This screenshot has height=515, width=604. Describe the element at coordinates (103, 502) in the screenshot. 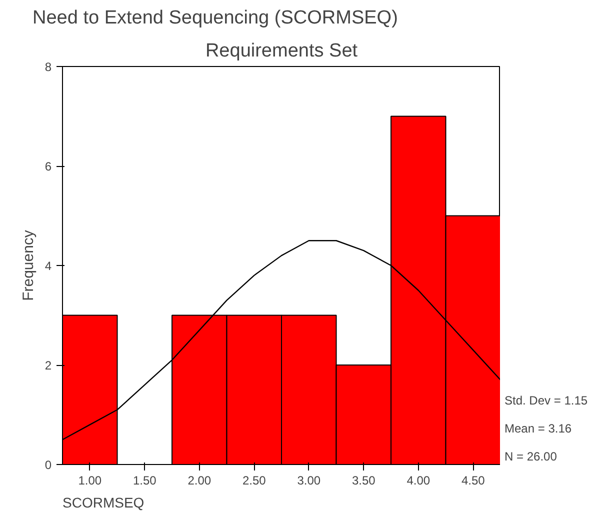

I see `x-axis-title: SCORMSEQ` at that location.